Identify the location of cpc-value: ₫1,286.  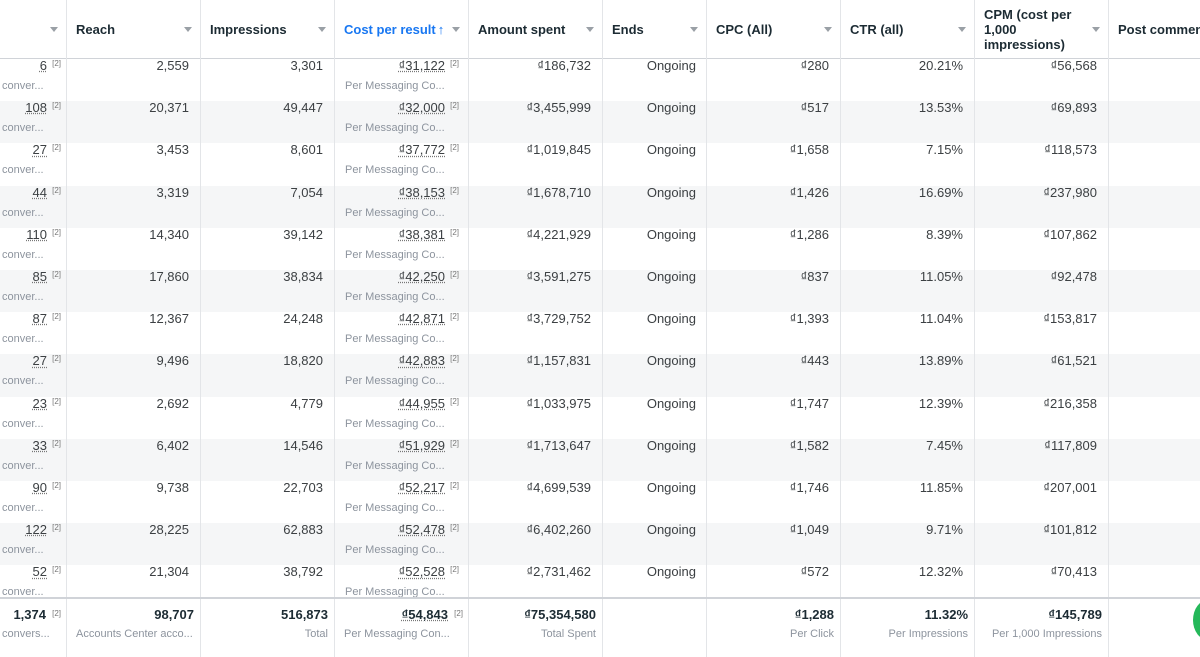
(809, 234).